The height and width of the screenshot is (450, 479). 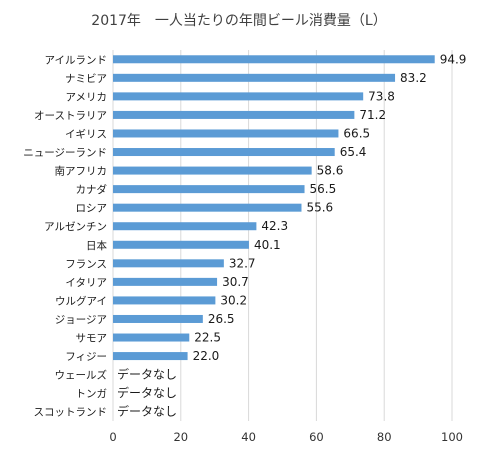 What do you see at coordinates (274, 226) in the screenshot?
I see `value-label: 42.3` at bounding box center [274, 226].